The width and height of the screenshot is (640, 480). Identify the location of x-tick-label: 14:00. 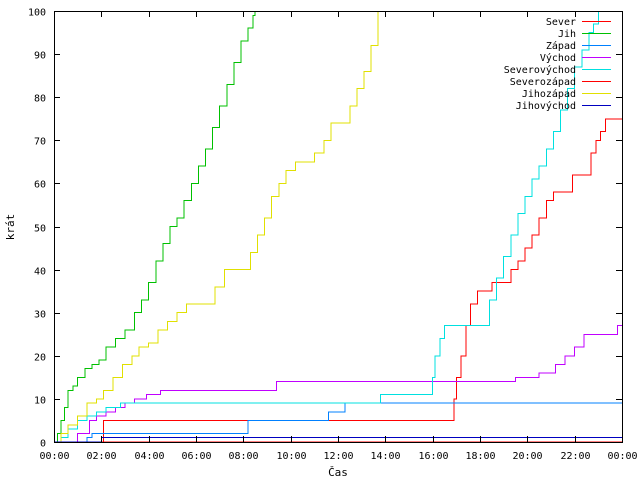
(385, 456).